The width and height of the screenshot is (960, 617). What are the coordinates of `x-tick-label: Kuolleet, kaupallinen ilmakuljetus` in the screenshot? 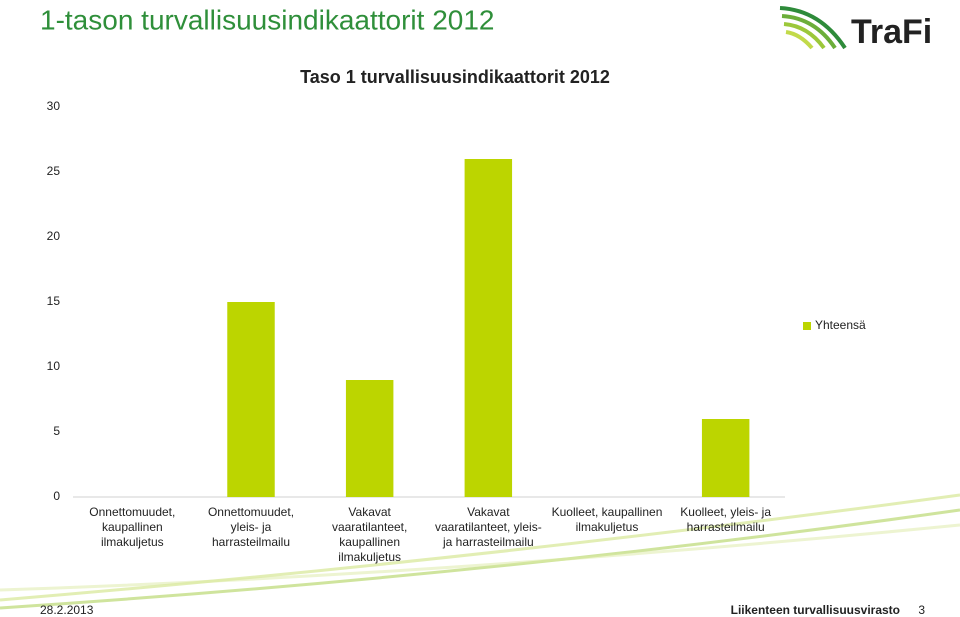 It's located at (607, 519).